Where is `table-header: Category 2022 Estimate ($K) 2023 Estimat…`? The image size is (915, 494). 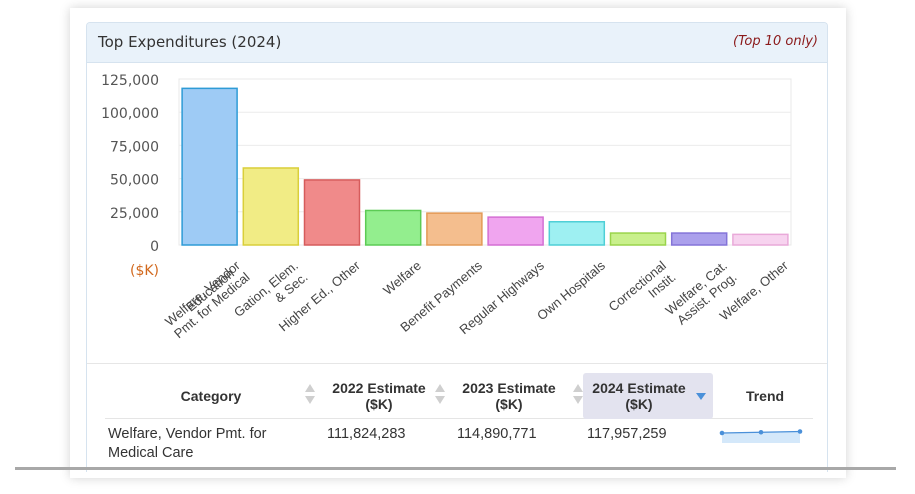 table-header: Category 2022 Estimate ($K) 2023 Estimat… is located at coordinates (459, 396).